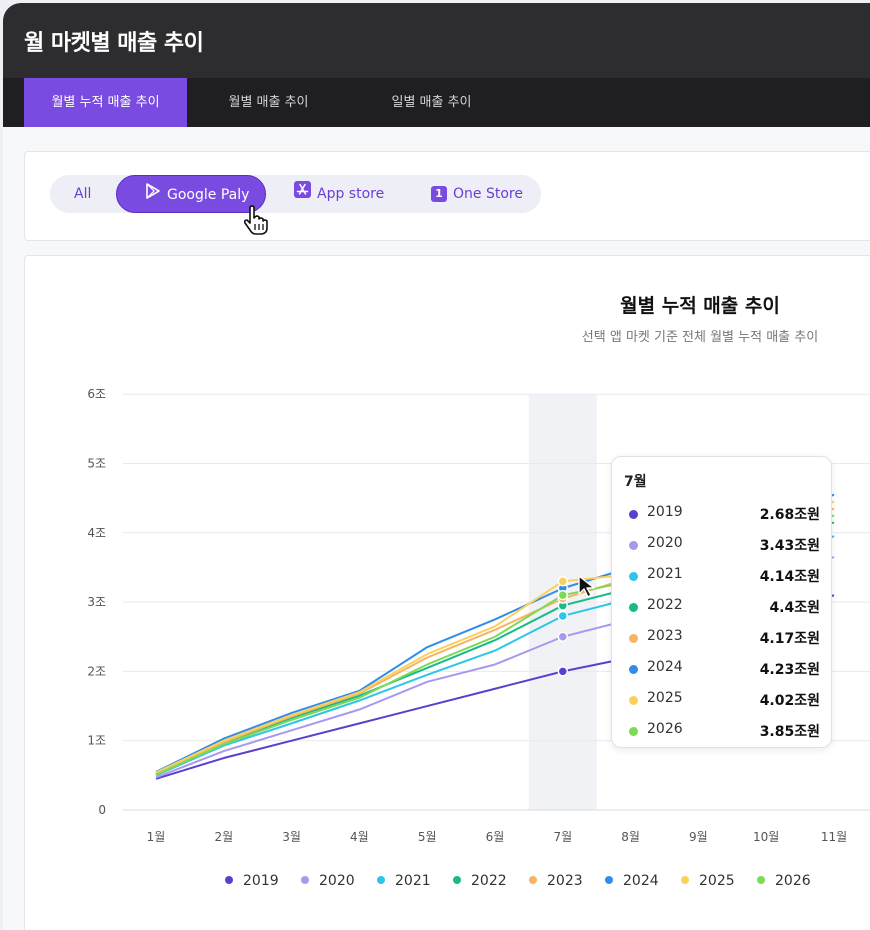  What do you see at coordinates (641, 881) in the screenshot?
I see `legend-label: 2024` at bounding box center [641, 881].